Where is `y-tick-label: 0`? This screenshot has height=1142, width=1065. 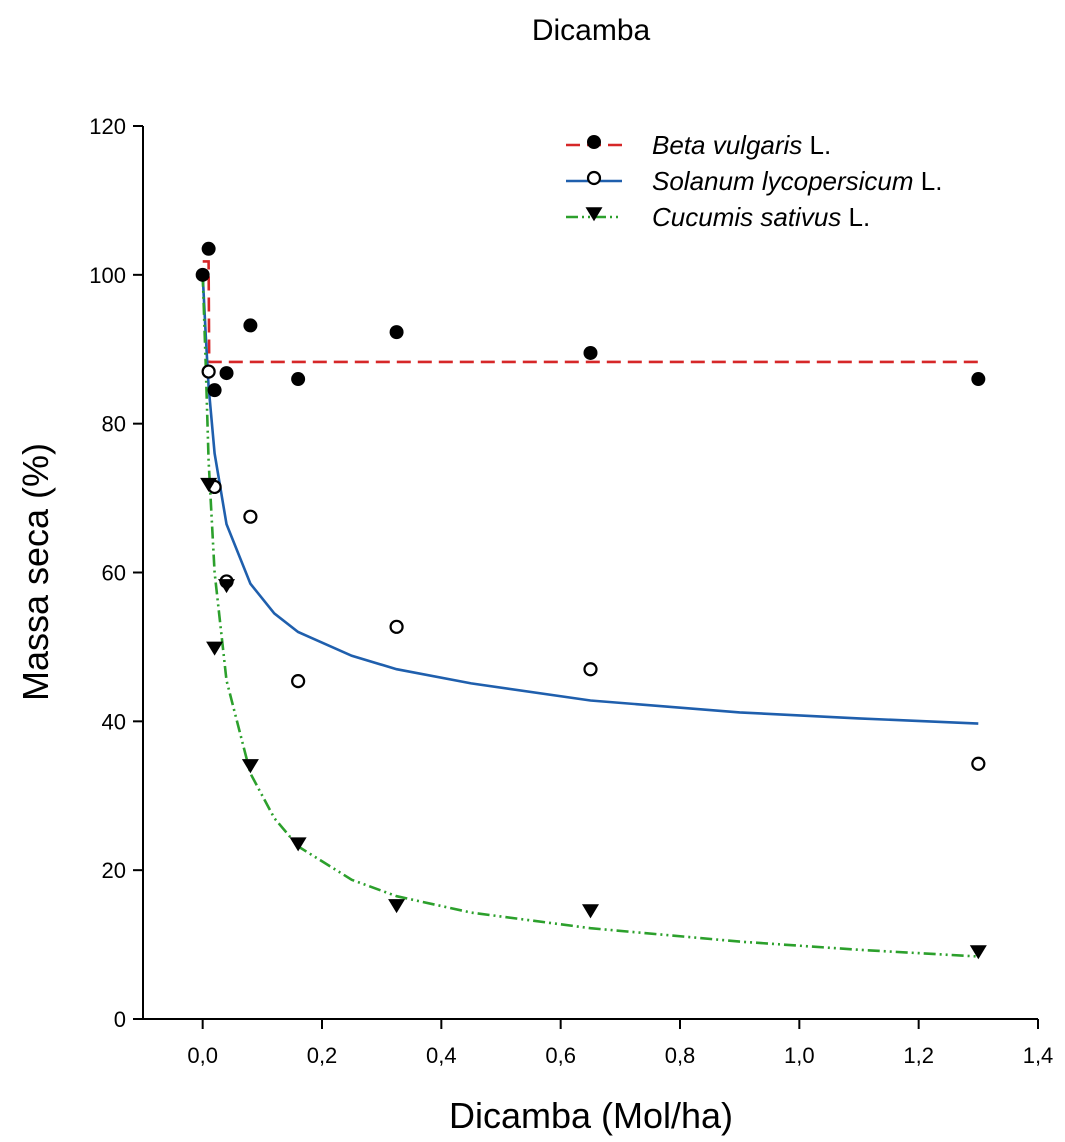 y-tick-label: 0 is located at coordinates (120, 1019).